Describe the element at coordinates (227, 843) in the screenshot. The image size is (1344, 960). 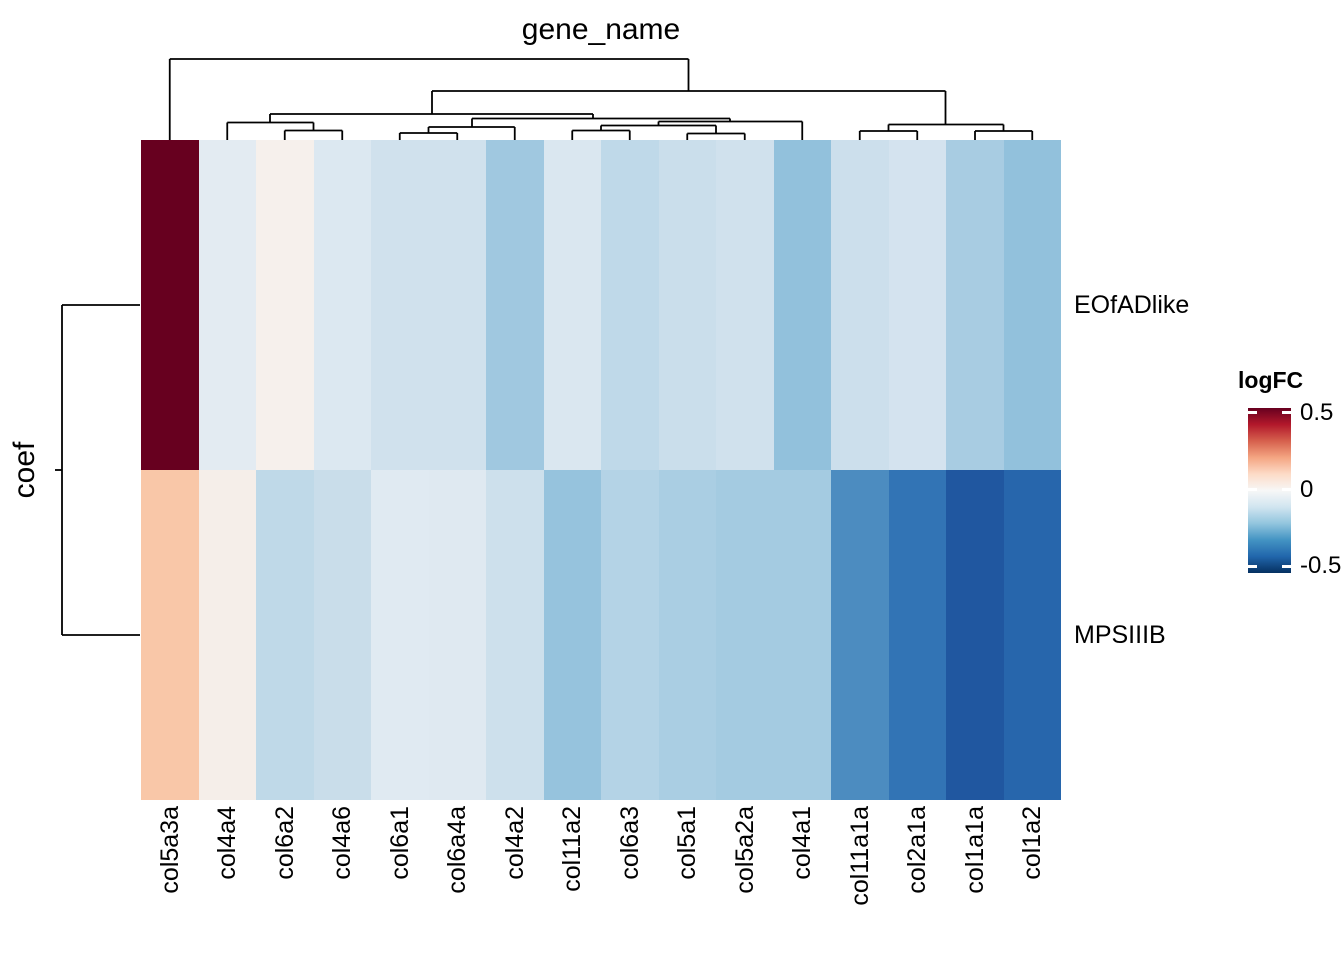
I see `column-label-col4a4: col4a4` at that location.